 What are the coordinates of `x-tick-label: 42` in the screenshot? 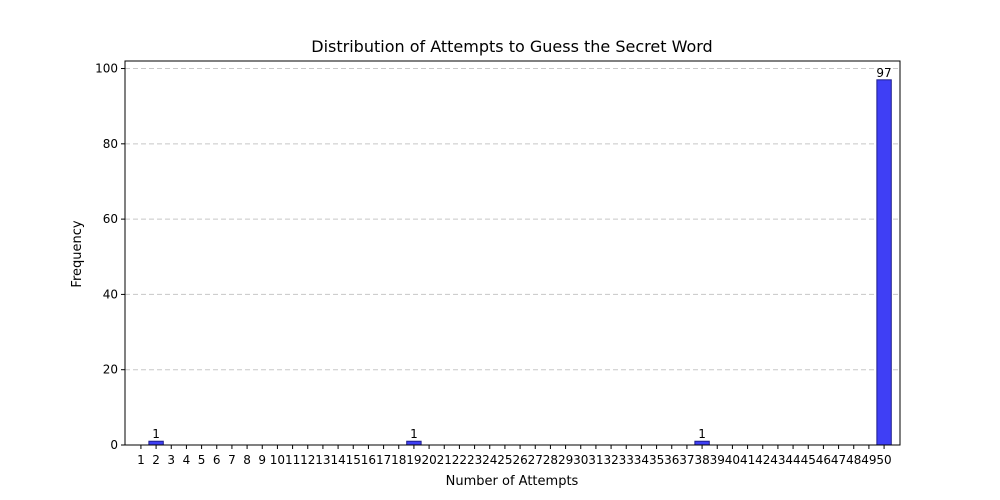 It's located at (762, 460).